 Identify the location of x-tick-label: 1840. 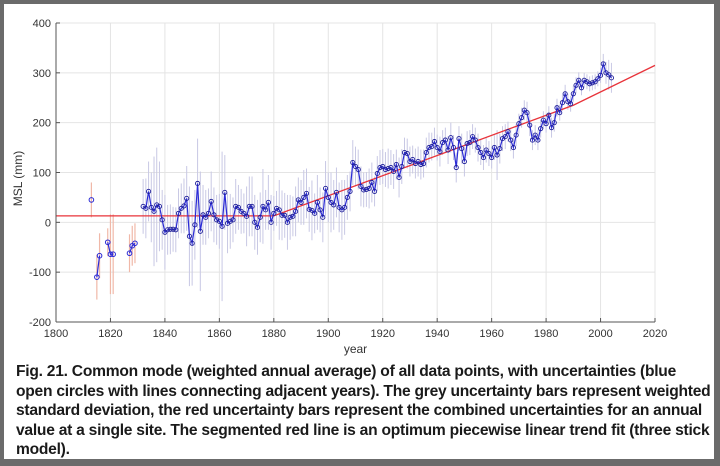
(165, 334).